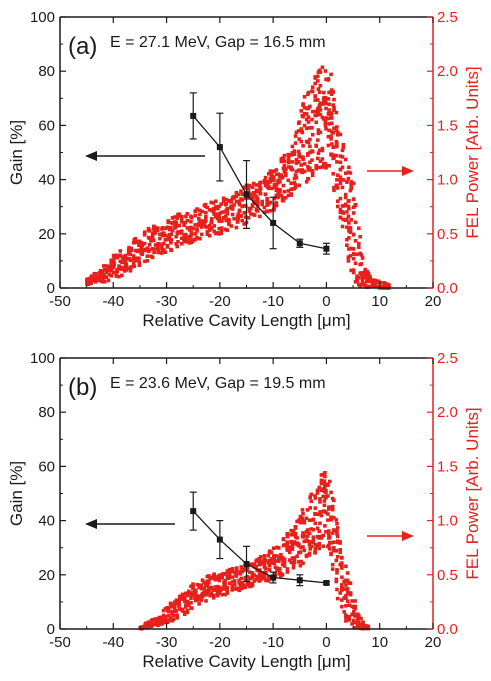 This screenshot has width=491, height=681. What do you see at coordinates (82, 387) in the screenshot?
I see `panel-label: (b)` at bounding box center [82, 387].